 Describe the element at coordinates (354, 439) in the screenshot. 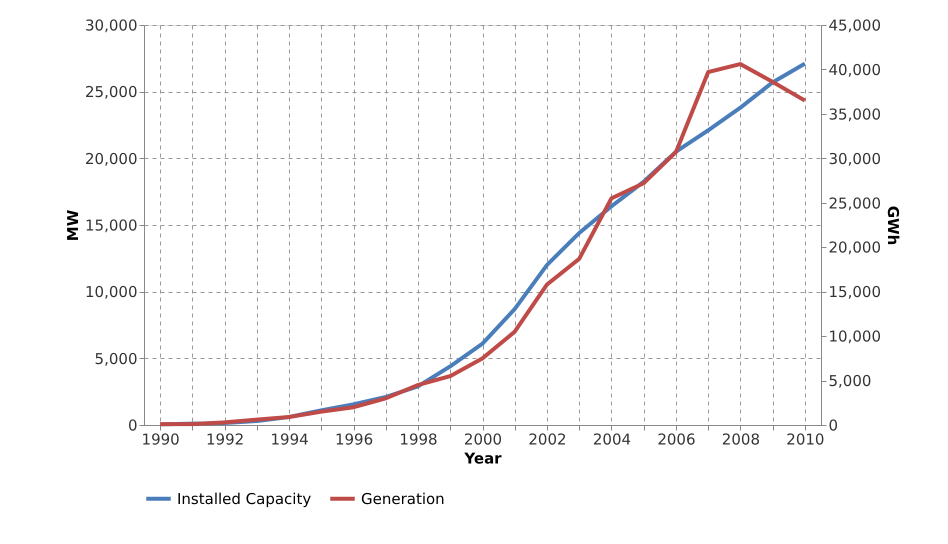

I see `x-tick-label: 1996` at that location.